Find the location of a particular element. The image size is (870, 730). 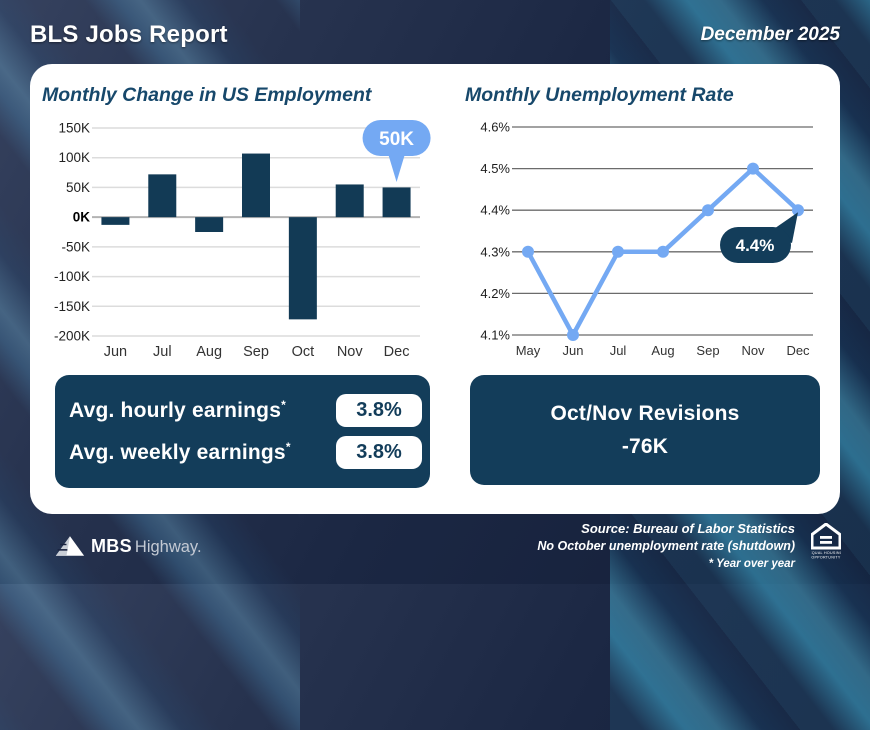

y-tick-label: 4.4% is located at coordinates (495, 210).